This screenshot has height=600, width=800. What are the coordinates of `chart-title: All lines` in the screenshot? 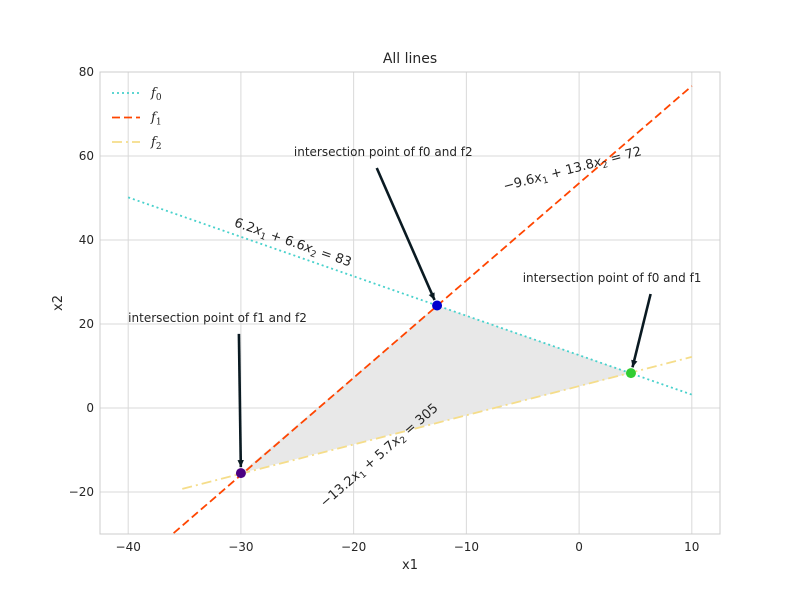 It's located at (410, 59).